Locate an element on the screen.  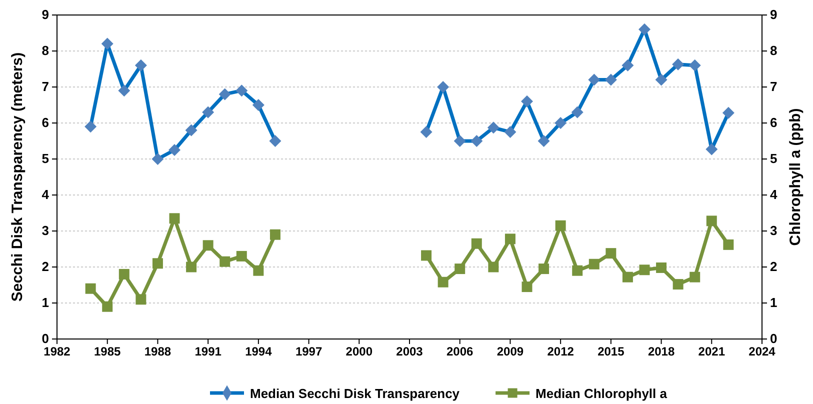
y2-tick-label: 6 is located at coordinates (774, 122).